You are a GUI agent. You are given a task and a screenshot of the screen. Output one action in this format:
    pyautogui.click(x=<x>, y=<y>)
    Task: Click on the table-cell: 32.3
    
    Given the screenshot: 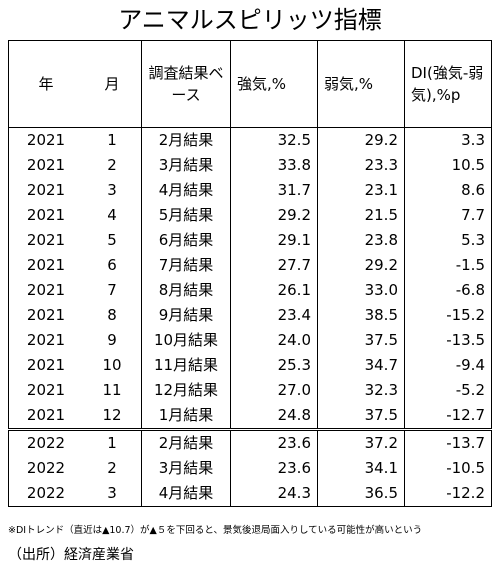 What is the action you would take?
    pyautogui.click(x=361, y=390)
    